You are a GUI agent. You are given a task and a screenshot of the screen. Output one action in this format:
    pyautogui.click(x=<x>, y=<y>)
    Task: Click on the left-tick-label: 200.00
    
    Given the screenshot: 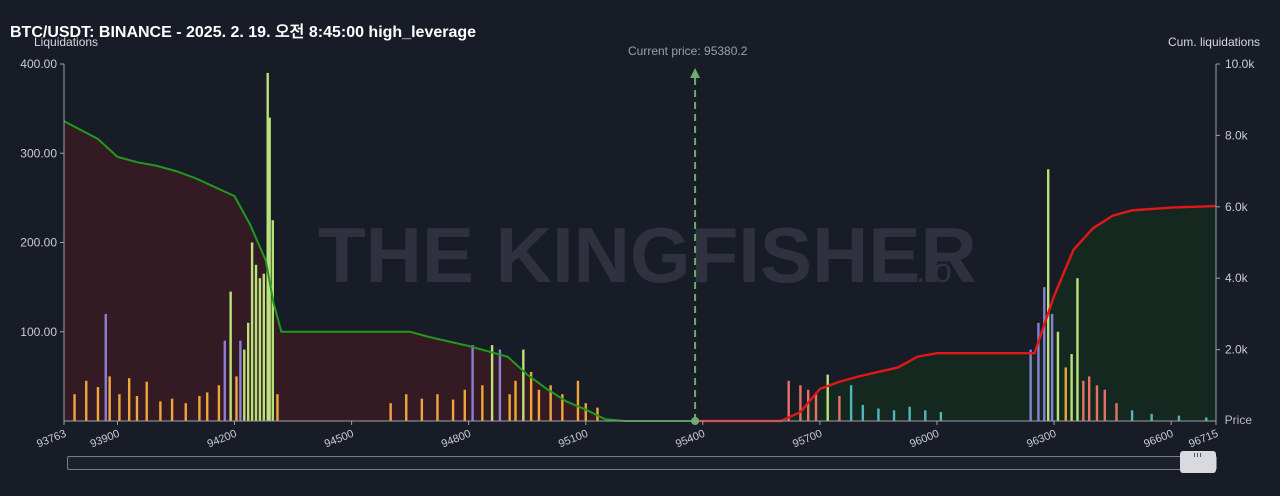 What is the action you would take?
    pyautogui.click(x=38, y=243)
    